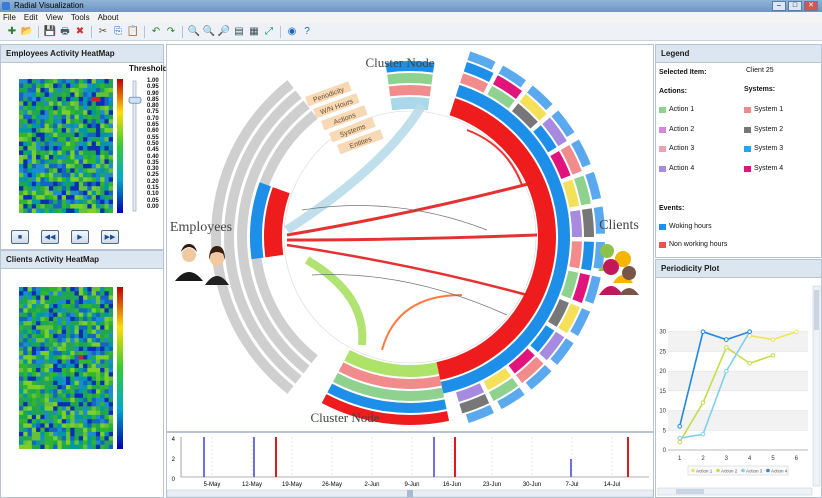 The height and width of the screenshot is (498, 822). What do you see at coordinates (209, 31) in the screenshot?
I see `zoom-out-icon: 🔍` at bounding box center [209, 31].